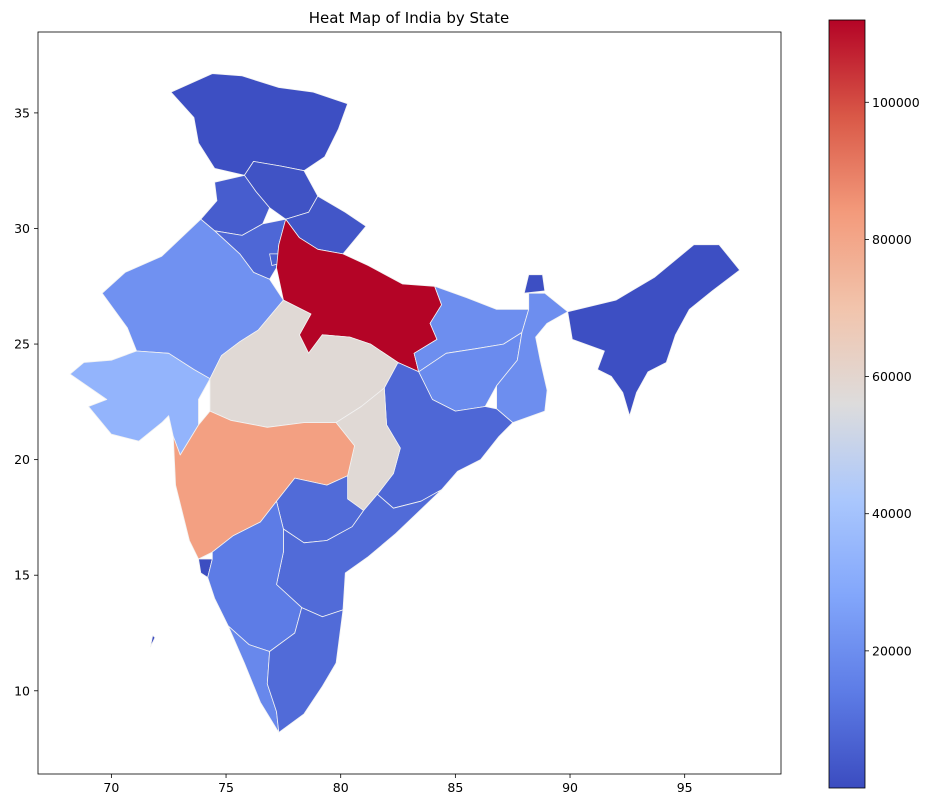 The image size is (938, 809). I want to click on y-tick-label: 25, so click(22, 344).